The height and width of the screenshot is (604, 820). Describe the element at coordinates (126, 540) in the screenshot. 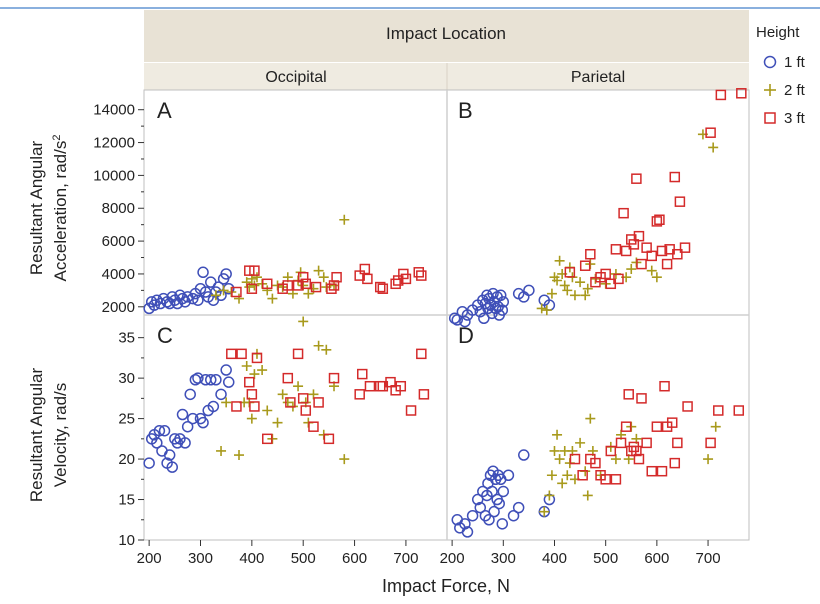

I see `y-tick-label: 10` at that location.